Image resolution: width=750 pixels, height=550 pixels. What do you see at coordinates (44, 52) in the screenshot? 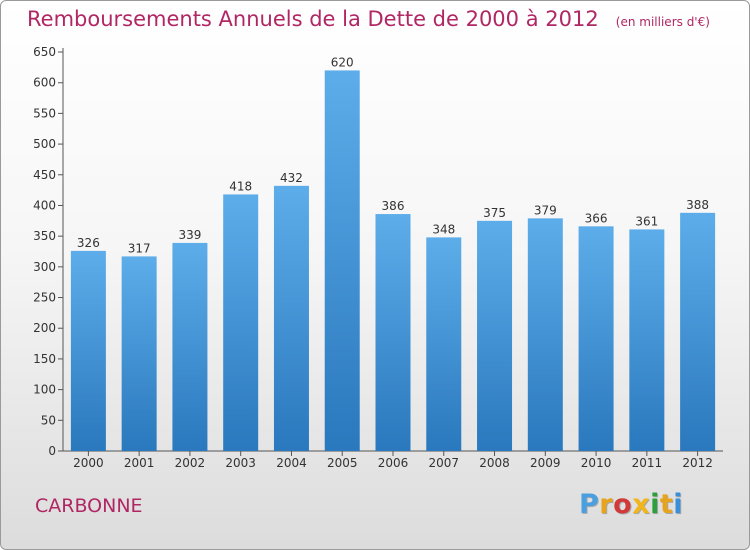
I see `y-tick-label: 650` at bounding box center [44, 52].